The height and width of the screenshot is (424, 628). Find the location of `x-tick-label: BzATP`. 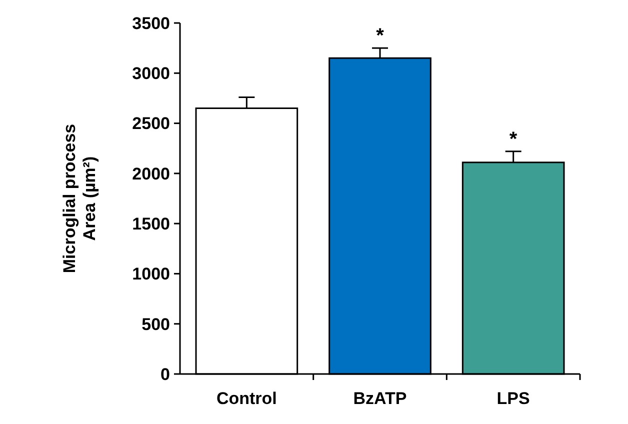

x-tick-label: BzATP is located at coordinates (380, 398).